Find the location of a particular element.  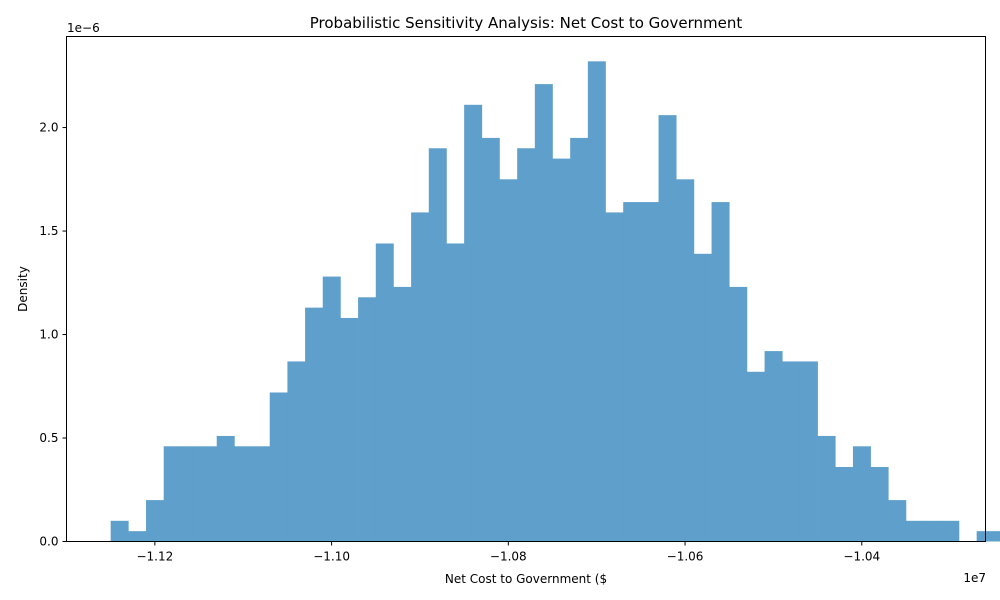

y-axis-ticks: 0.0 0.5 1.0 1.5 2.0 is located at coordinates (53, 335).